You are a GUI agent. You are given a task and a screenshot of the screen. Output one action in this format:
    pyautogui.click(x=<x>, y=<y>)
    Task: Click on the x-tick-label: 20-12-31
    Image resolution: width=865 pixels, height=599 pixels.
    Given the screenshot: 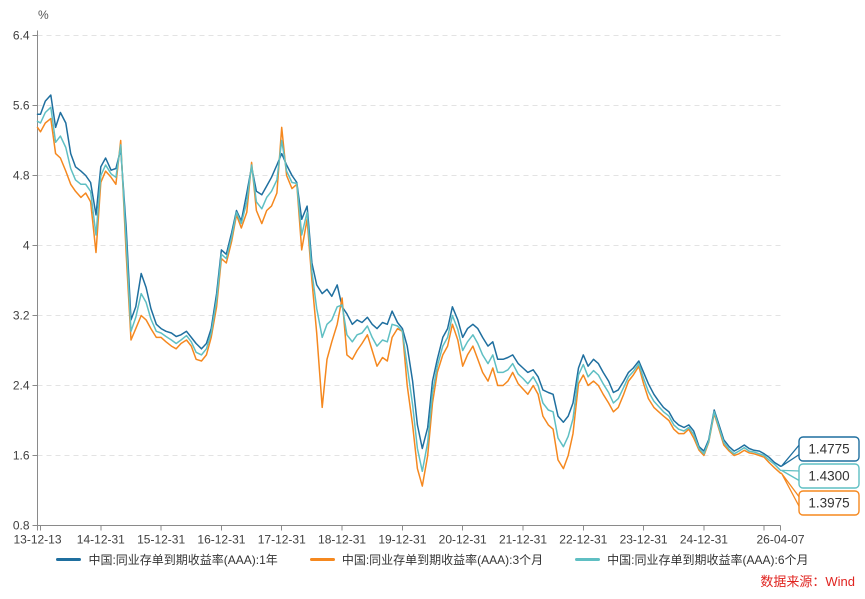 What is the action you would take?
    pyautogui.click(x=463, y=540)
    